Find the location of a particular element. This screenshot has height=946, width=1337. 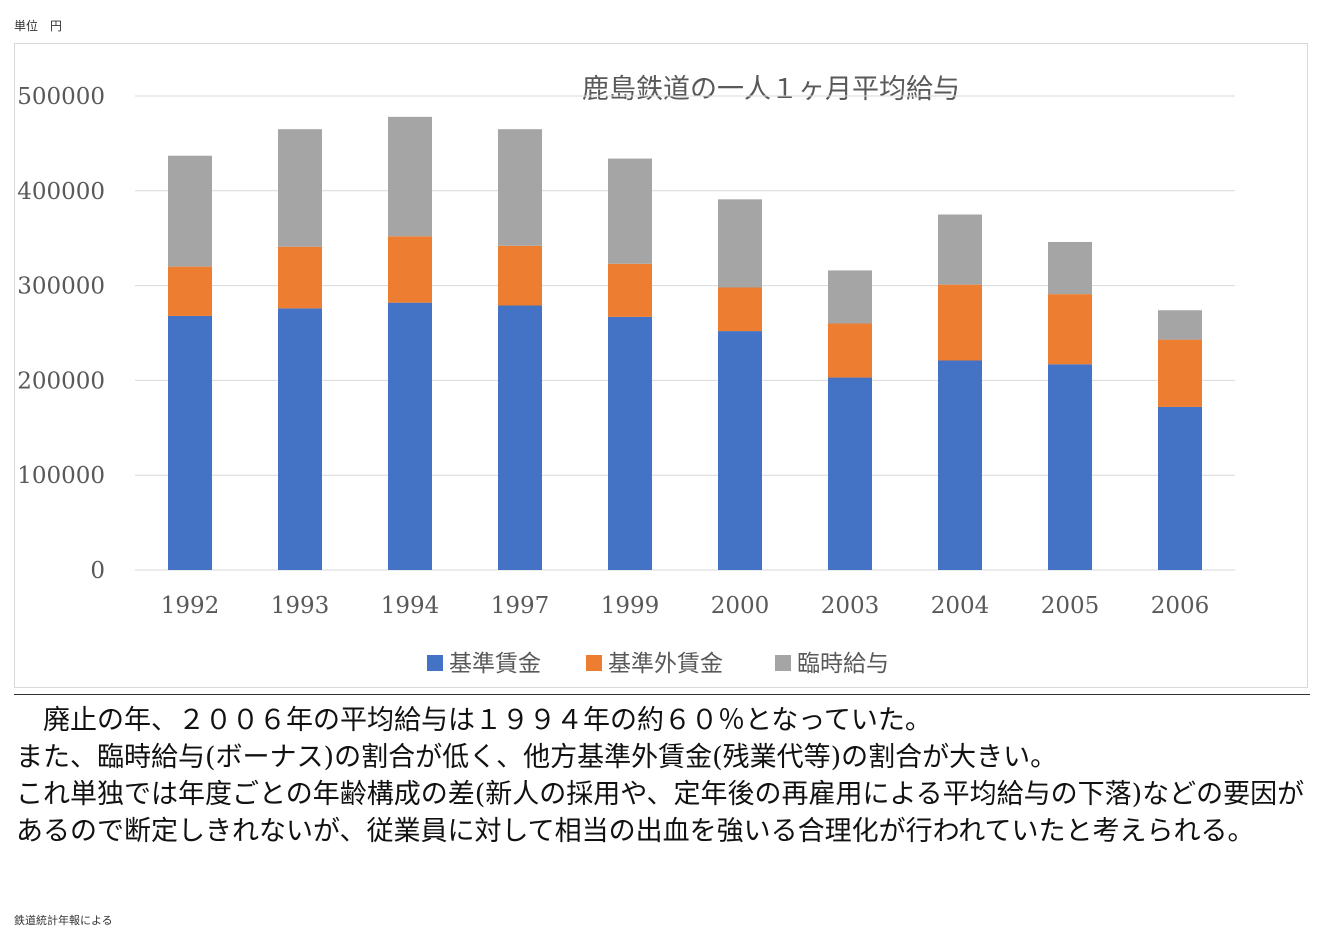

x-tick-label: 1993 is located at coordinates (300, 606).